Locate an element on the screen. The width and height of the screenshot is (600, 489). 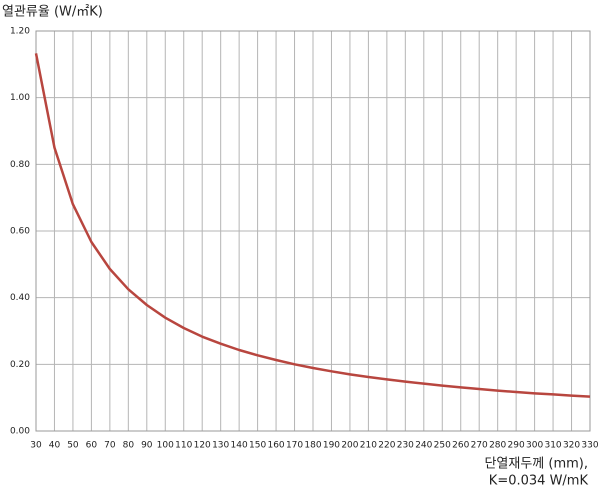
x-tick-label: 260 is located at coordinates (460, 446).